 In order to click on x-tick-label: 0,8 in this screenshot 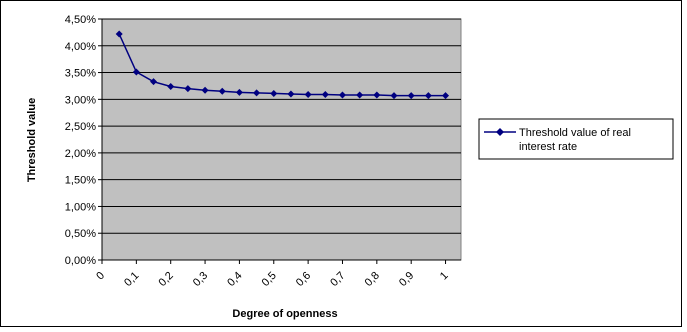, I will do `click(372, 279)`.